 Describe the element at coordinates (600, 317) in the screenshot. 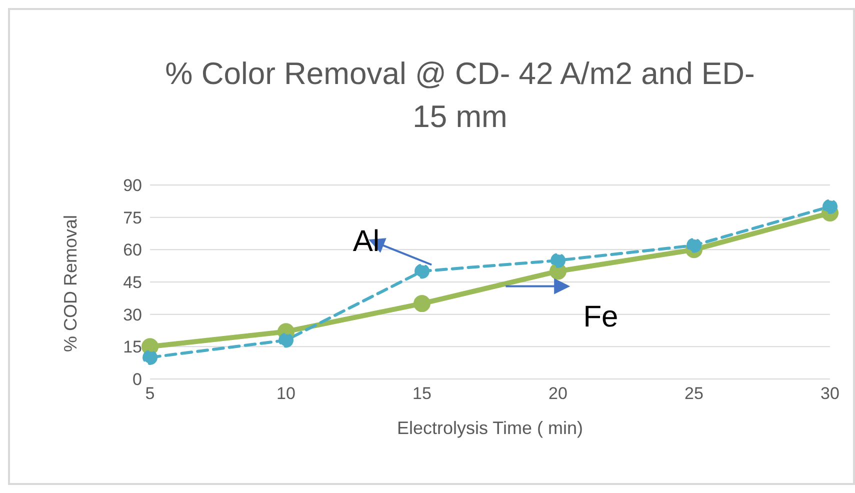

I see `series-label: Fe` at that location.